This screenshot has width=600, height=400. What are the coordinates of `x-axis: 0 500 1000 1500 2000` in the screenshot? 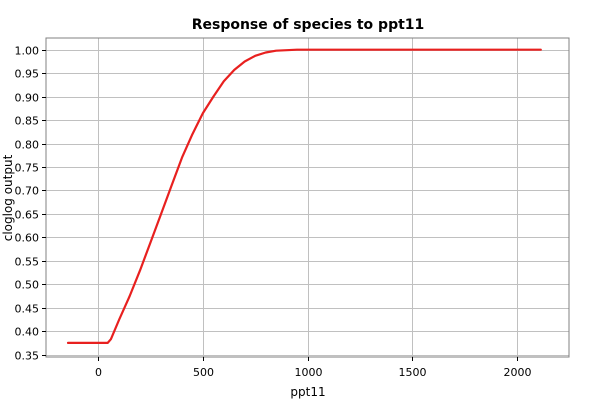 It's located at (313, 368).